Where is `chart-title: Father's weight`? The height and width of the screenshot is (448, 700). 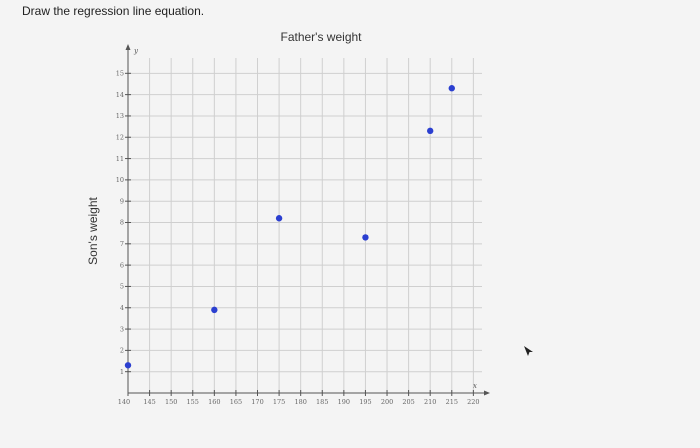 chart-title: Father's weight is located at coordinates (322, 37).